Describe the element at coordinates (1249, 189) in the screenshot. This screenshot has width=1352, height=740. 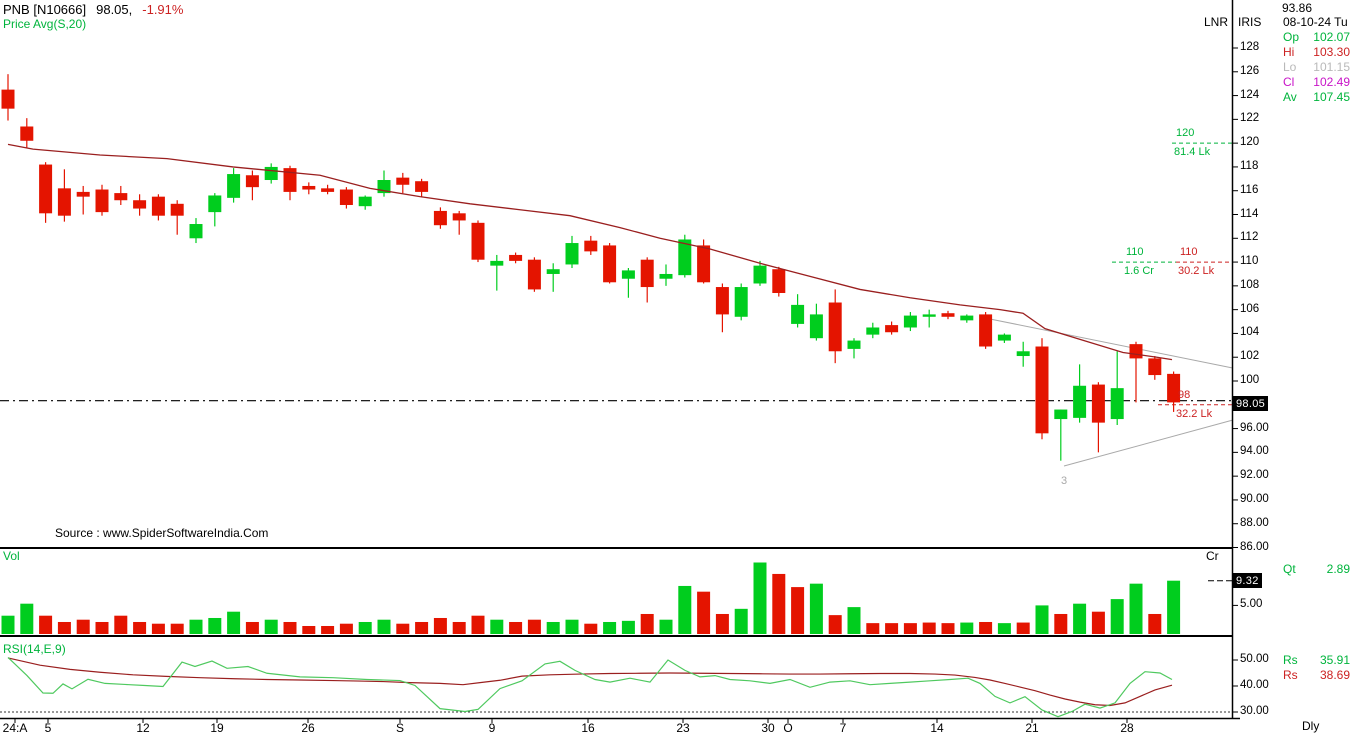
I see `price-tick-label: 116` at that location.